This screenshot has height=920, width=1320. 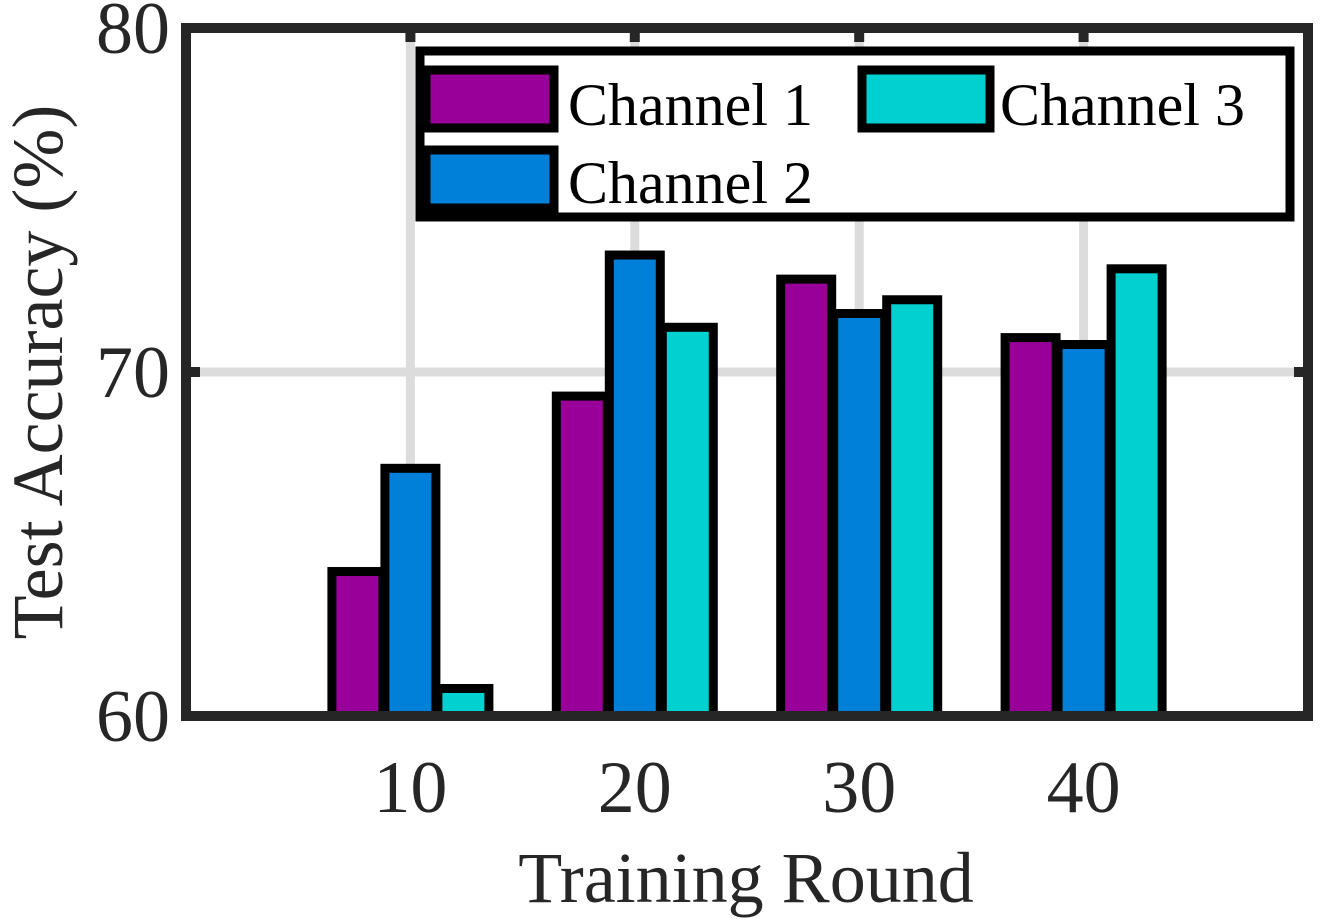 I want to click on legend-box, so click(x=855, y=134).